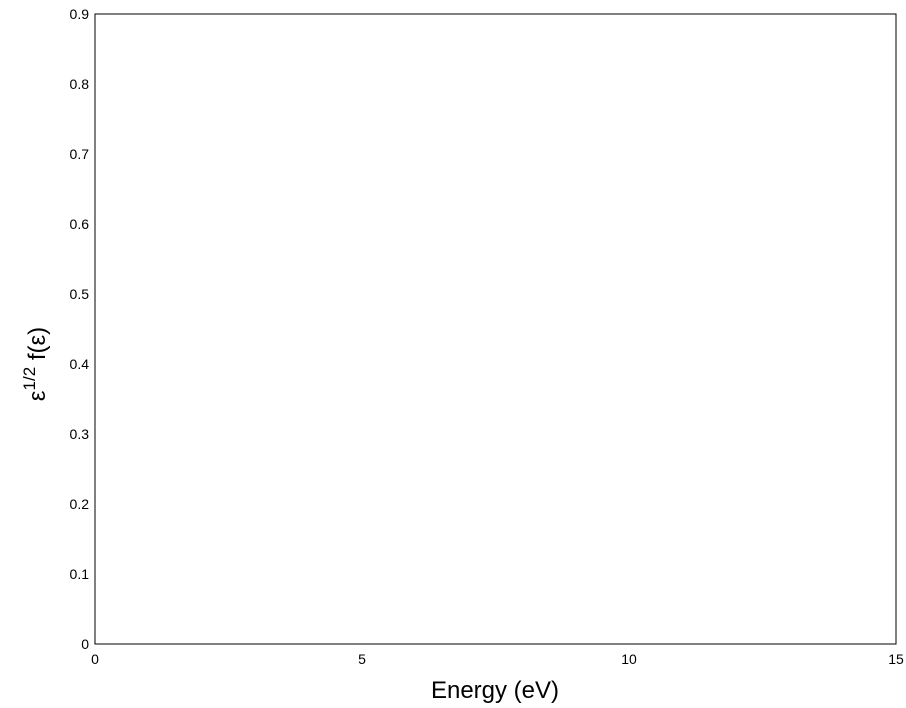 The height and width of the screenshot is (708, 906). I want to click on y-tick-label: 0.3, so click(80, 434).